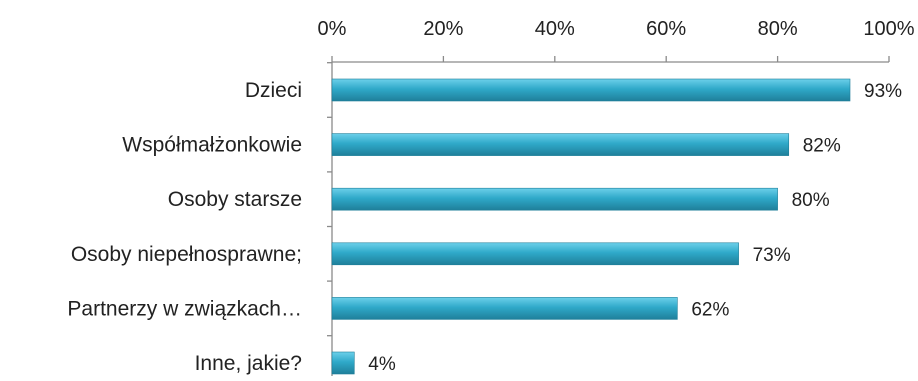 This screenshot has width=918, height=381. Describe the element at coordinates (555, 29) in the screenshot. I see `x-tick-label: 40%` at that location.